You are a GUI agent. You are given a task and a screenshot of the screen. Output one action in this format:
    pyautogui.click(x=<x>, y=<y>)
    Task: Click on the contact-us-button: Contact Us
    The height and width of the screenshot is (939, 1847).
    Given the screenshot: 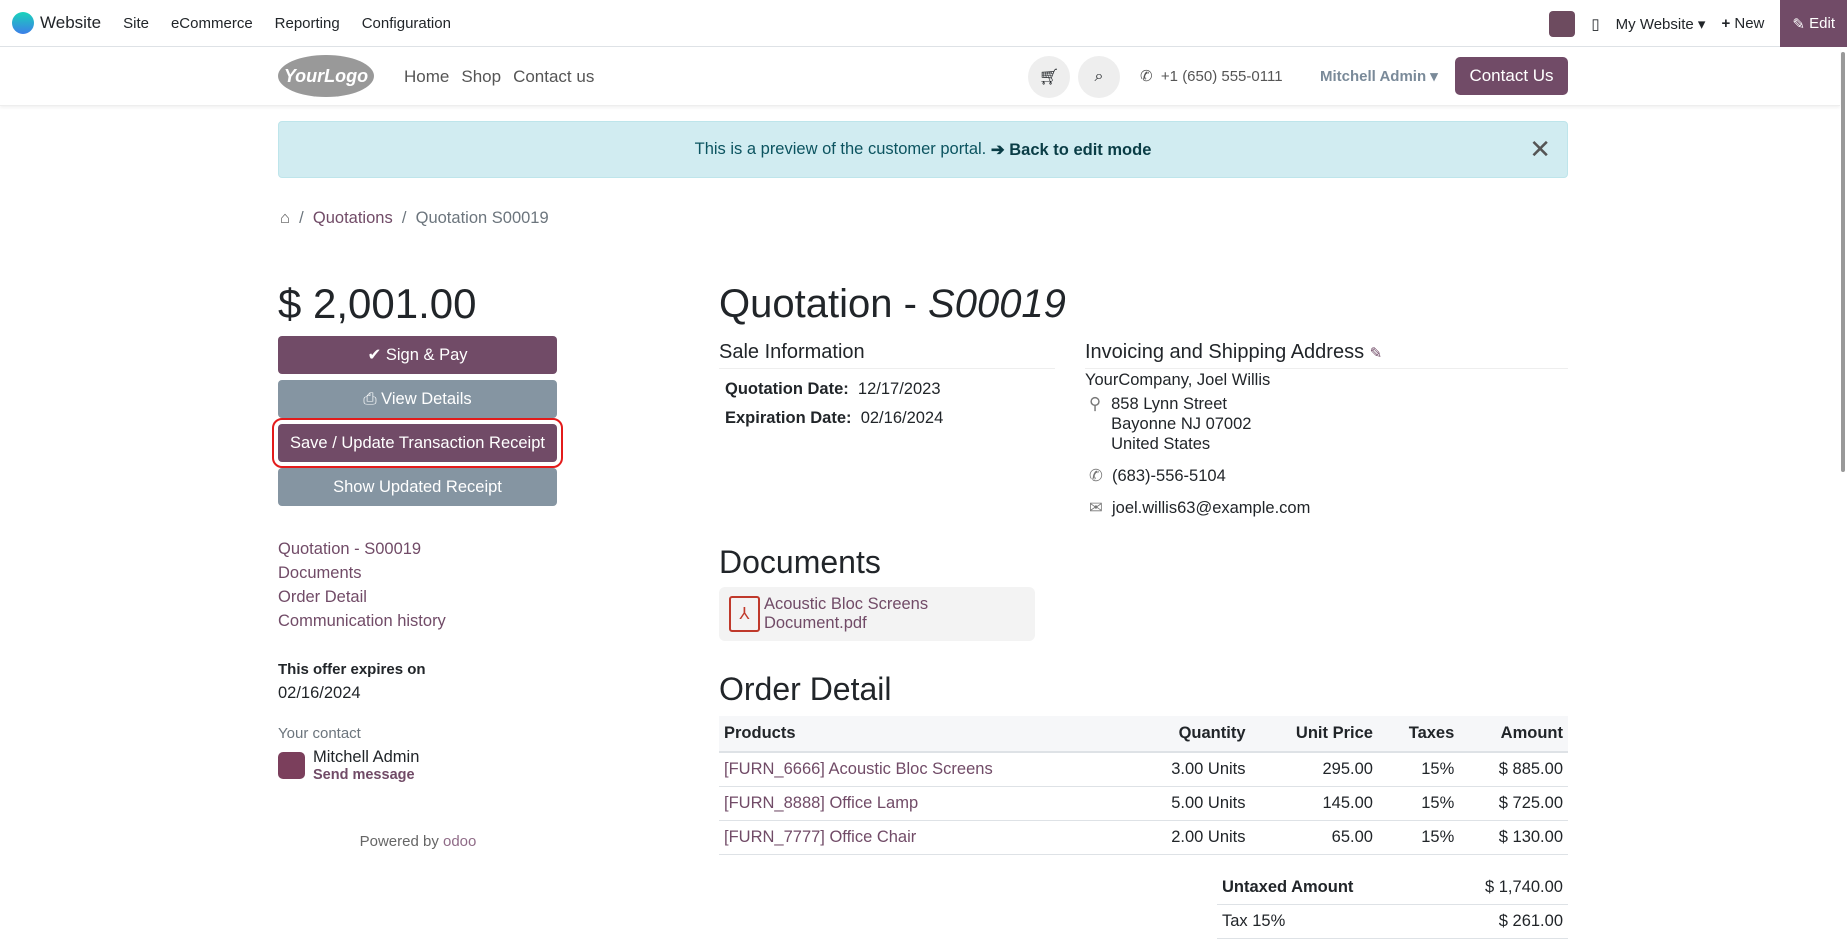 What is the action you would take?
    pyautogui.click(x=1511, y=76)
    